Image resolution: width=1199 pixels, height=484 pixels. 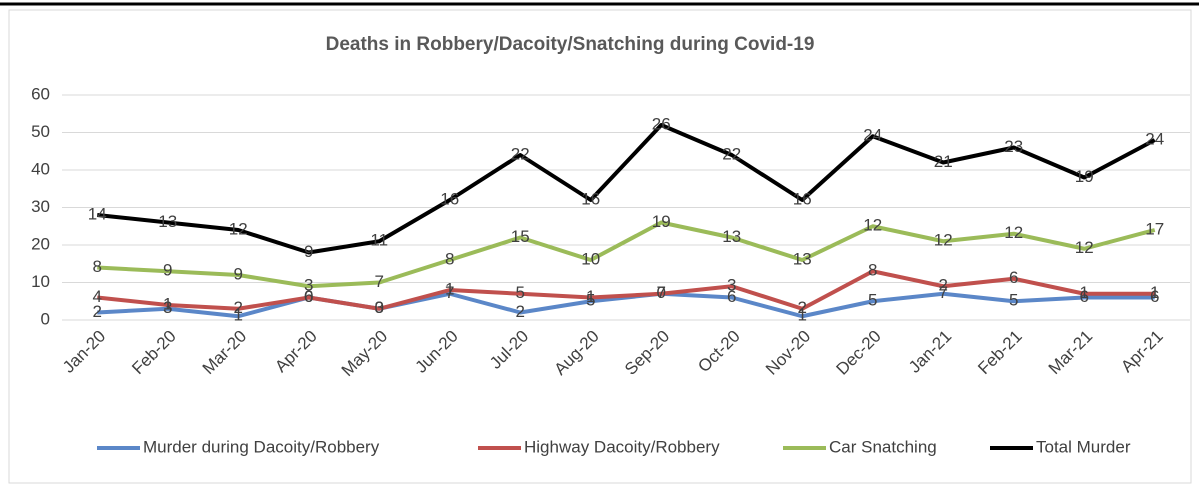 I want to click on y-tick-label: 30, so click(x=40, y=206).